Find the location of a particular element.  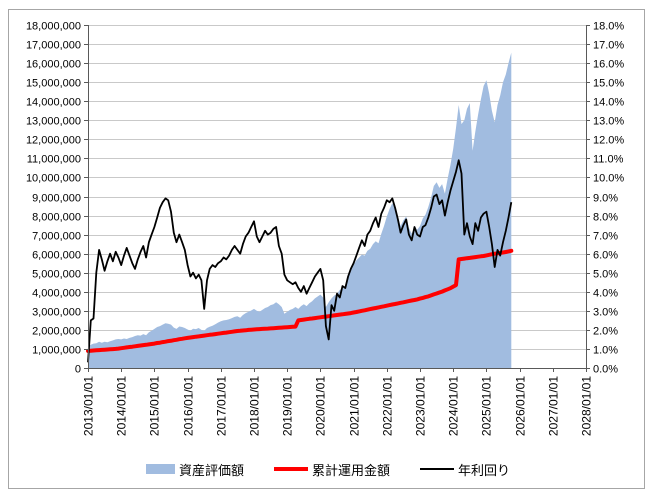

svg-text: 2015/01/01 is located at coordinates (155, 406).